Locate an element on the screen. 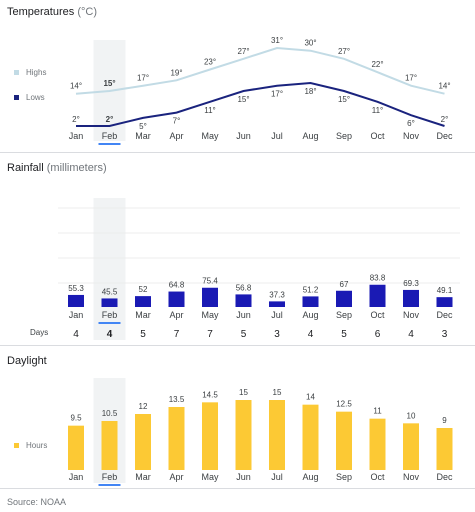 This screenshot has width=475, height=512. high-value-label: 23° is located at coordinates (210, 62).